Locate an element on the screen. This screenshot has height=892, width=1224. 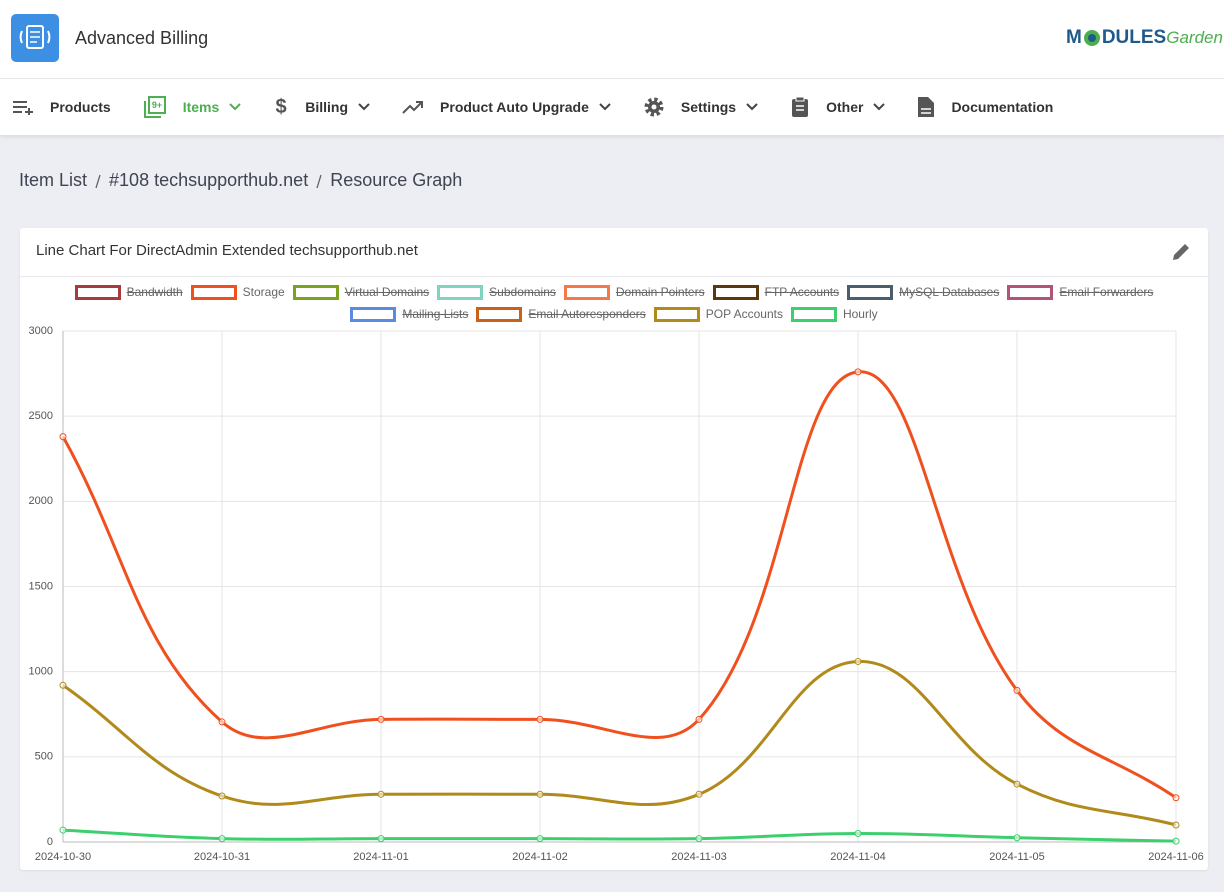
icon: $ is located at coordinates (281, 107).